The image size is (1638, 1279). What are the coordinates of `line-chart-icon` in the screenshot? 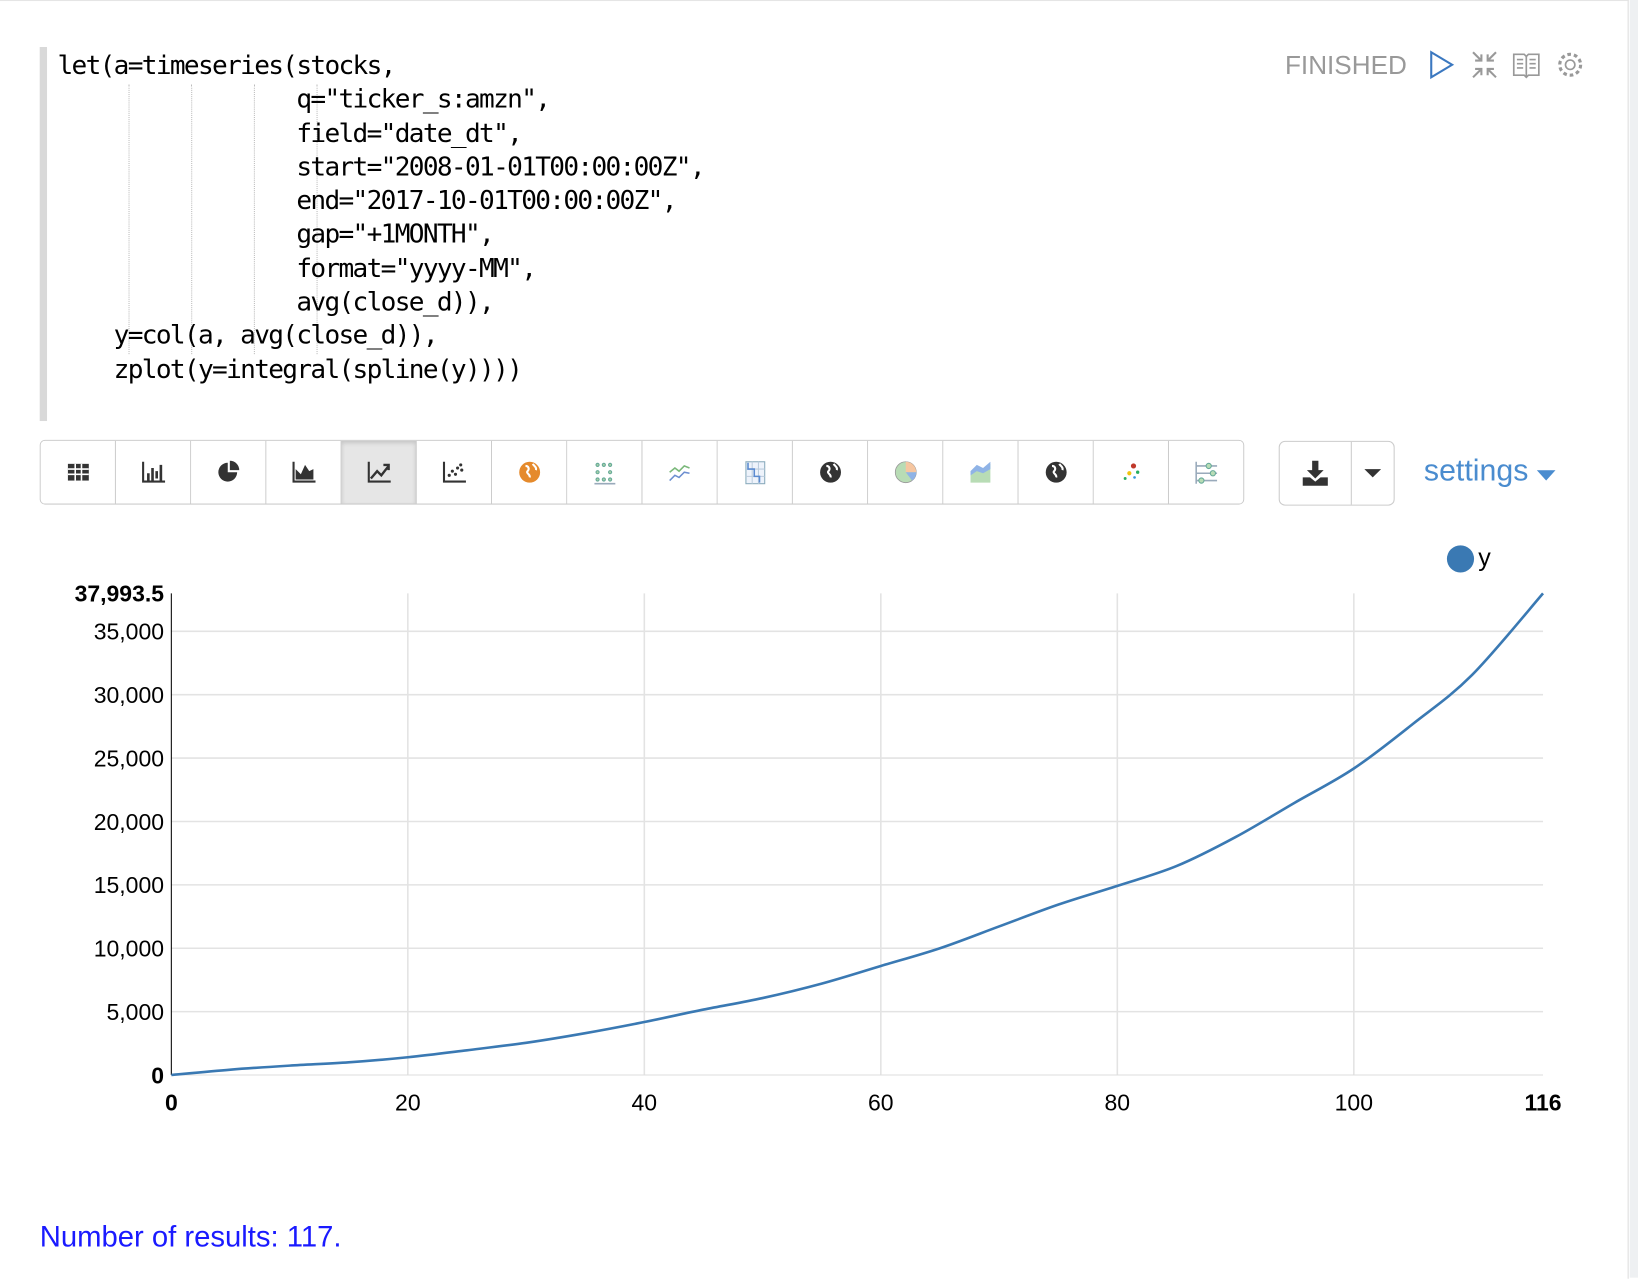 It's located at (379, 472).